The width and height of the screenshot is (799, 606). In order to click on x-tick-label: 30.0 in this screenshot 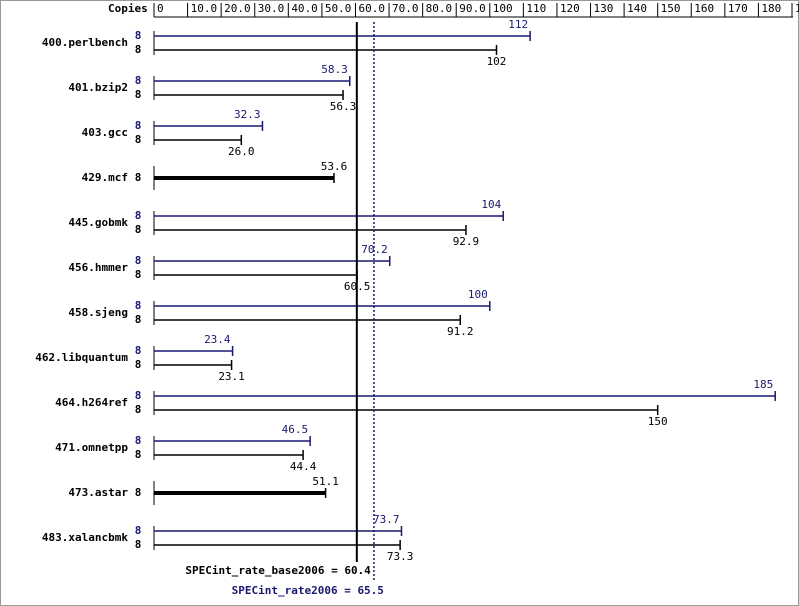, I will do `click(271, 8)`.